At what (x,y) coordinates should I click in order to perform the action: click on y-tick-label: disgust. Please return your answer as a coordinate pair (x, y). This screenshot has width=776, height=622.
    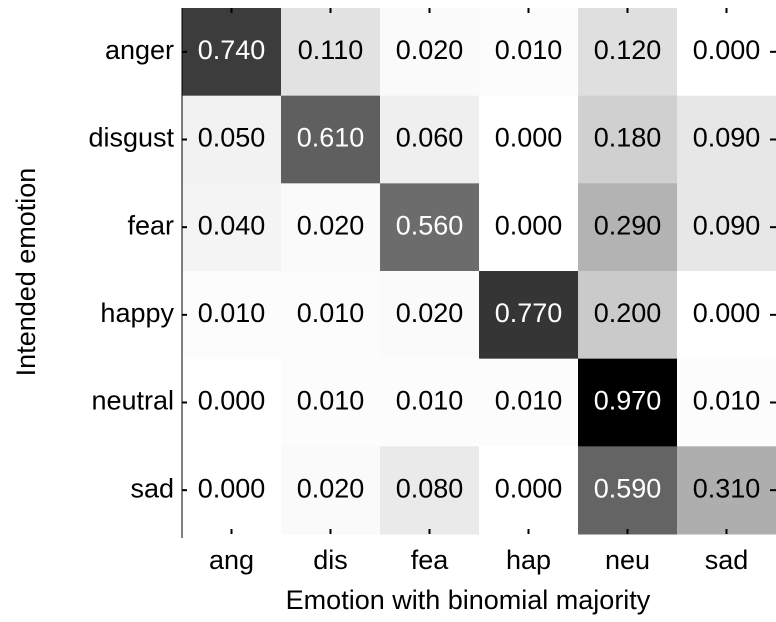
    Looking at the image, I should click on (131, 138).